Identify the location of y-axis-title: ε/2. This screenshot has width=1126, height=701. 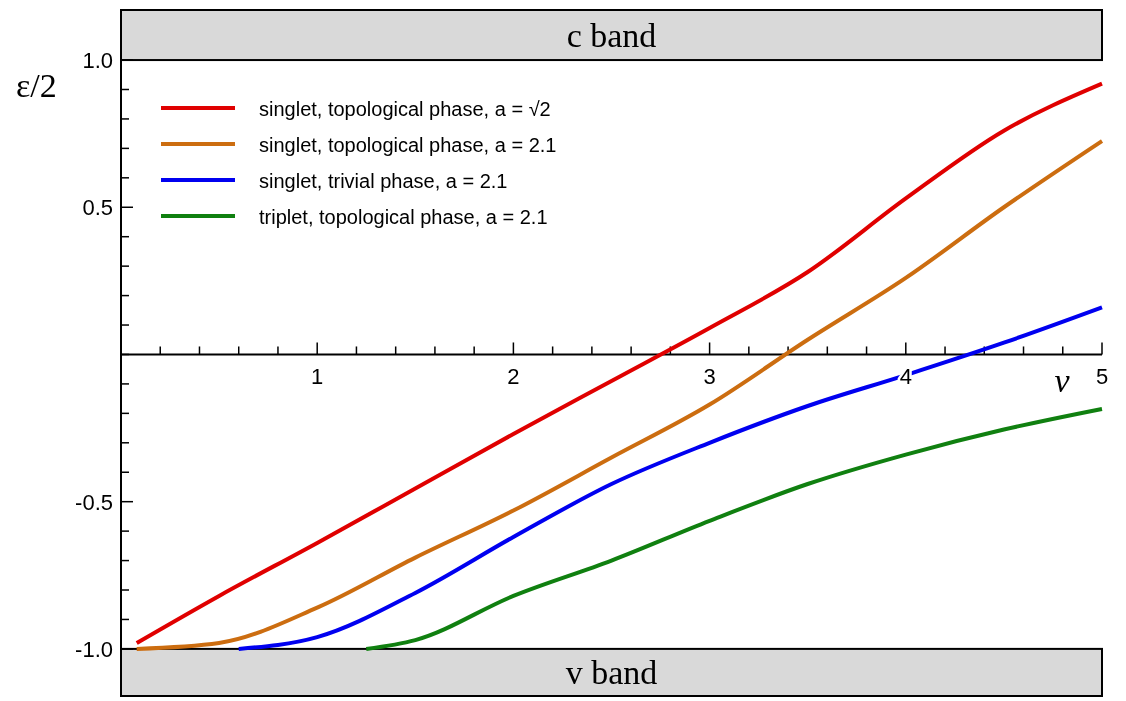
(36, 86).